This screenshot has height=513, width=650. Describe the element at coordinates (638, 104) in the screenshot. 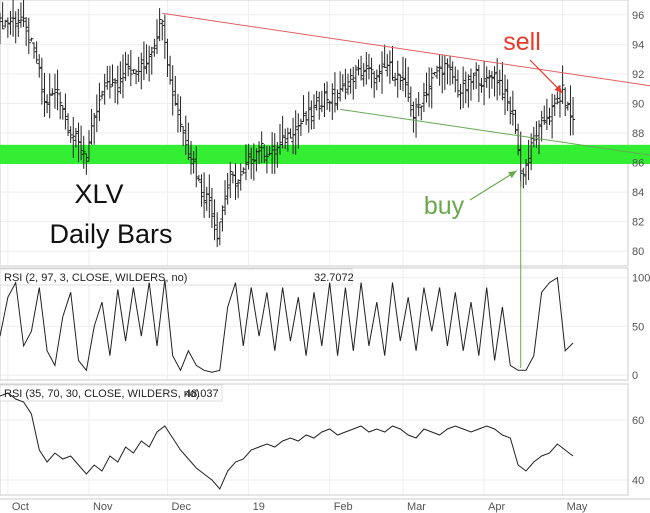

I see `price-y-tick-label: 90` at that location.